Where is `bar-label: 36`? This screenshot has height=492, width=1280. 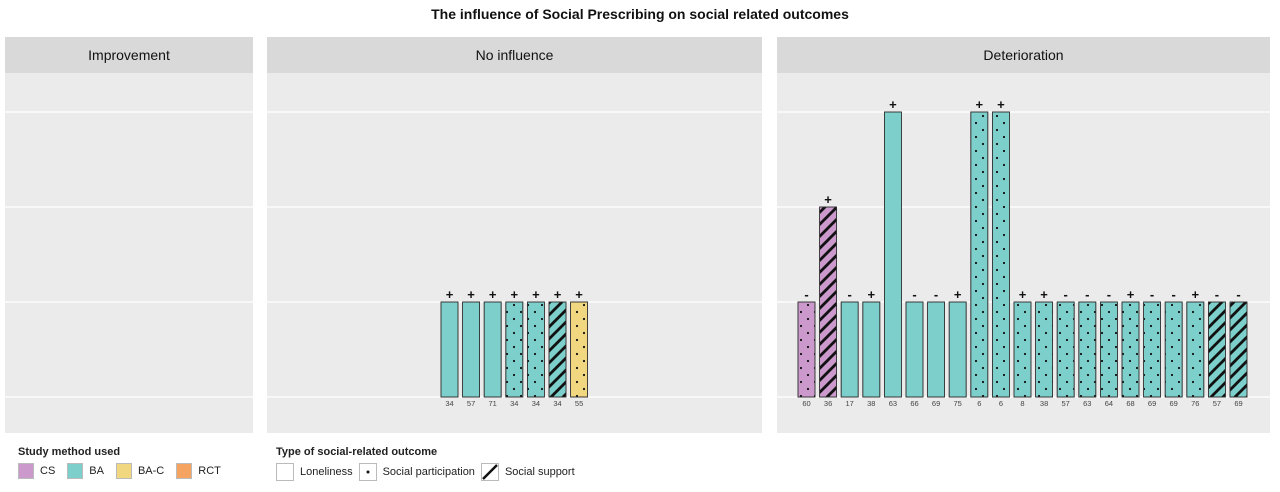
bar-label: 36 is located at coordinates (828, 403).